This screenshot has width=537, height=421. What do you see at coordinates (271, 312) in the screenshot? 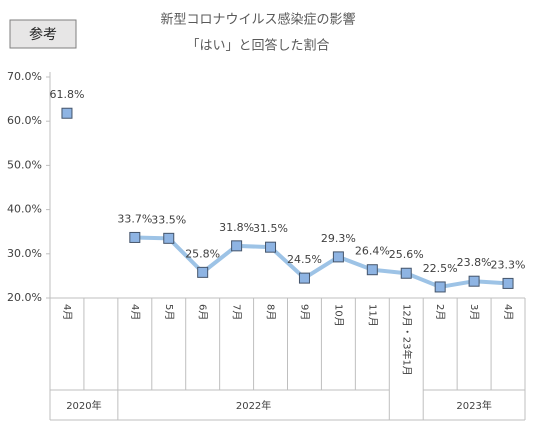
I see `x-tick-label: 8月` at bounding box center [271, 312].